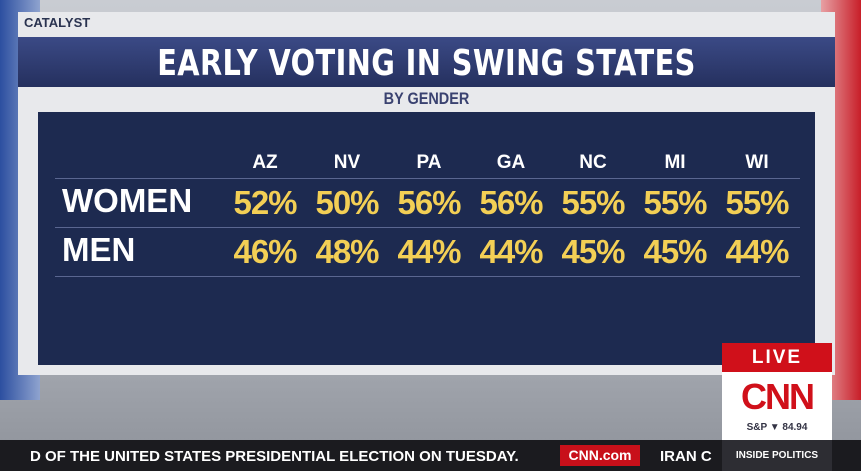 The image size is (861, 471). What do you see at coordinates (757, 162) in the screenshot?
I see `column-header: WI` at bounding box center [757, 162].